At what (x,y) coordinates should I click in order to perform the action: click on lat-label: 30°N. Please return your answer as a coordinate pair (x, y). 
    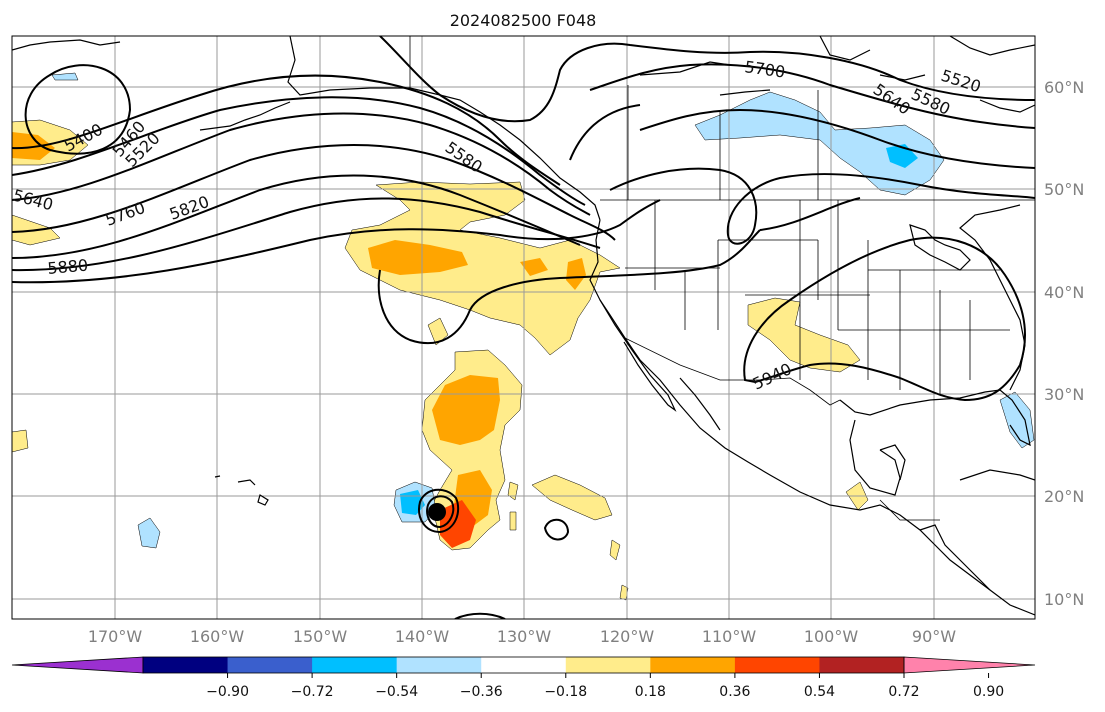
    Looking at the image, I should click on (1064, 394).